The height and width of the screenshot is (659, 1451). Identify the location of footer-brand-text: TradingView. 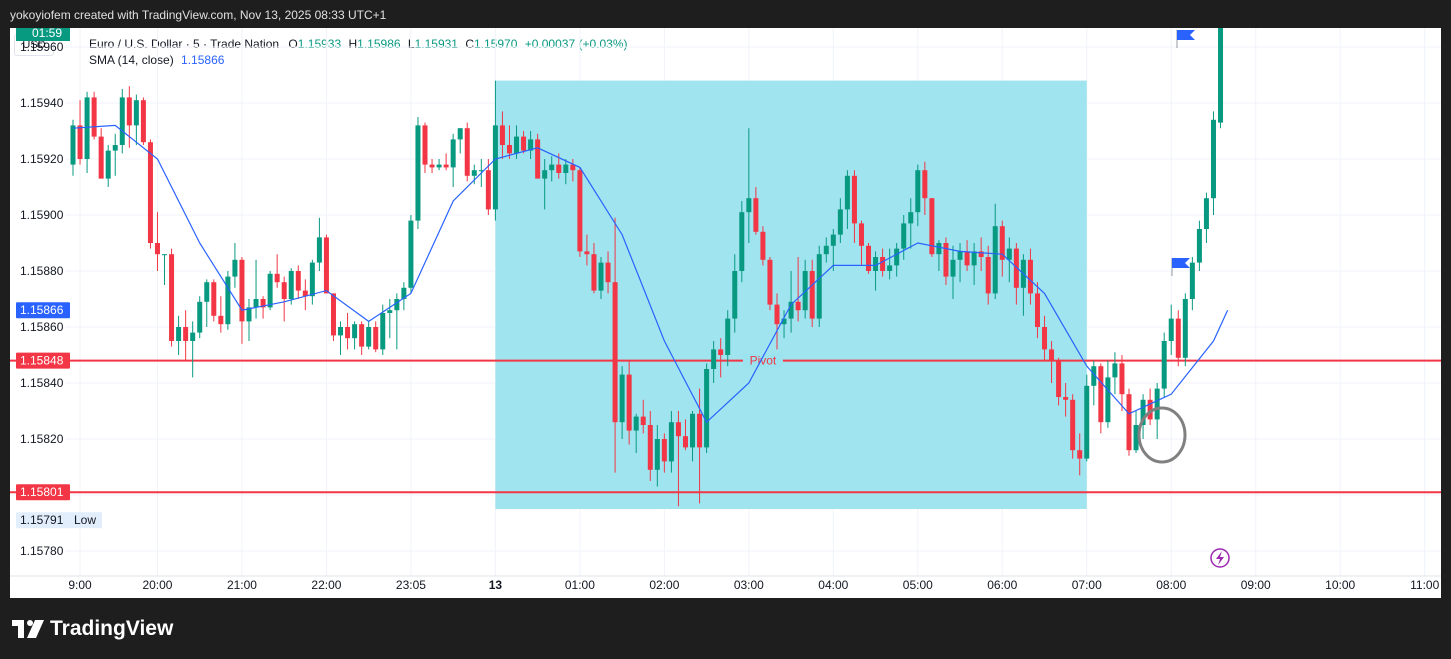
(112, 628).